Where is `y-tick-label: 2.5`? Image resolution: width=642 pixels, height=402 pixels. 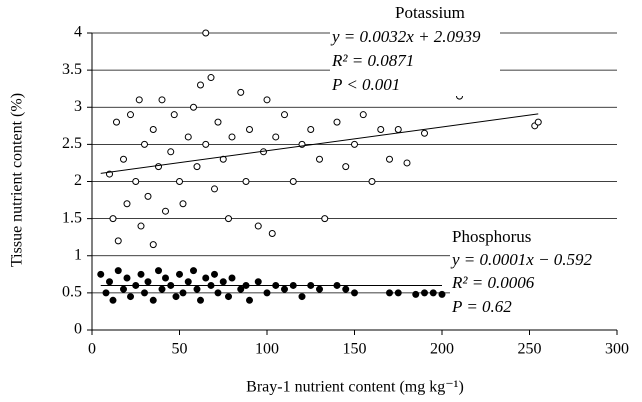 y-tick-label: 2.5 is located at coordinates (72, 143).